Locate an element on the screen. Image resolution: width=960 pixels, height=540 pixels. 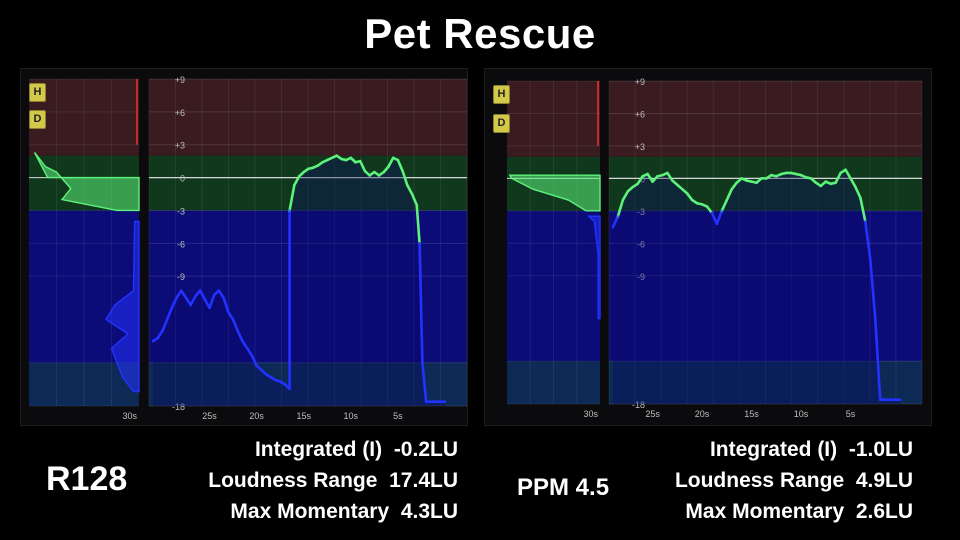
red-zone is located at coordinates (765, 119).